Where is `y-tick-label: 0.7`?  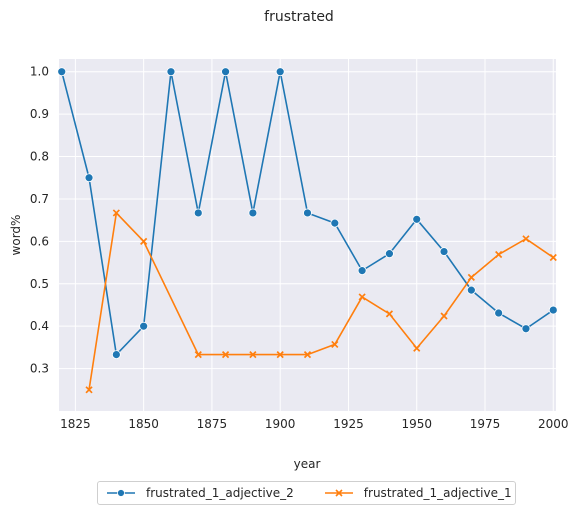 y-tick-label: 0.7 is located at coordinates (39, 199).